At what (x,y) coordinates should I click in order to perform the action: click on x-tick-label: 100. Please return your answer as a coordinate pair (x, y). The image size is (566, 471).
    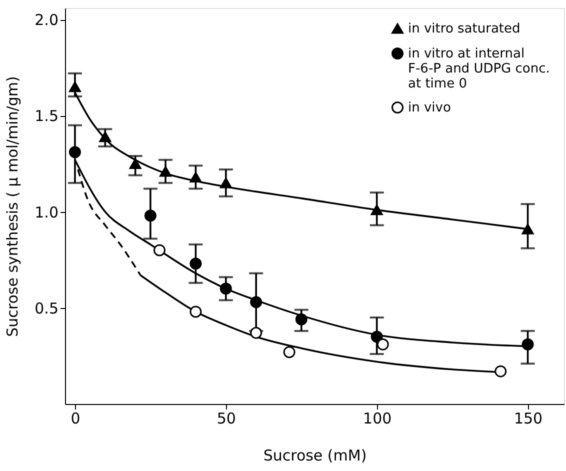
    Looking at the image, I should click on (377, 419).